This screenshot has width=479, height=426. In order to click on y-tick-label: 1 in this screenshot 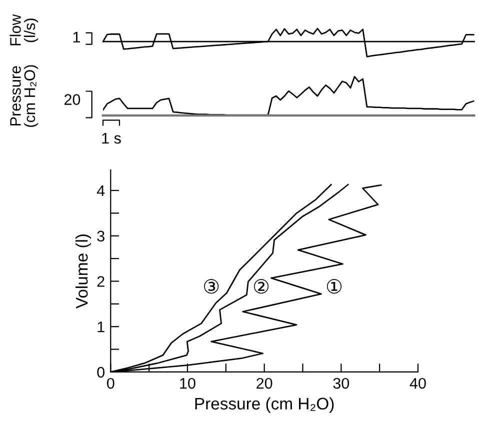, I will do `click(101, 327)`.